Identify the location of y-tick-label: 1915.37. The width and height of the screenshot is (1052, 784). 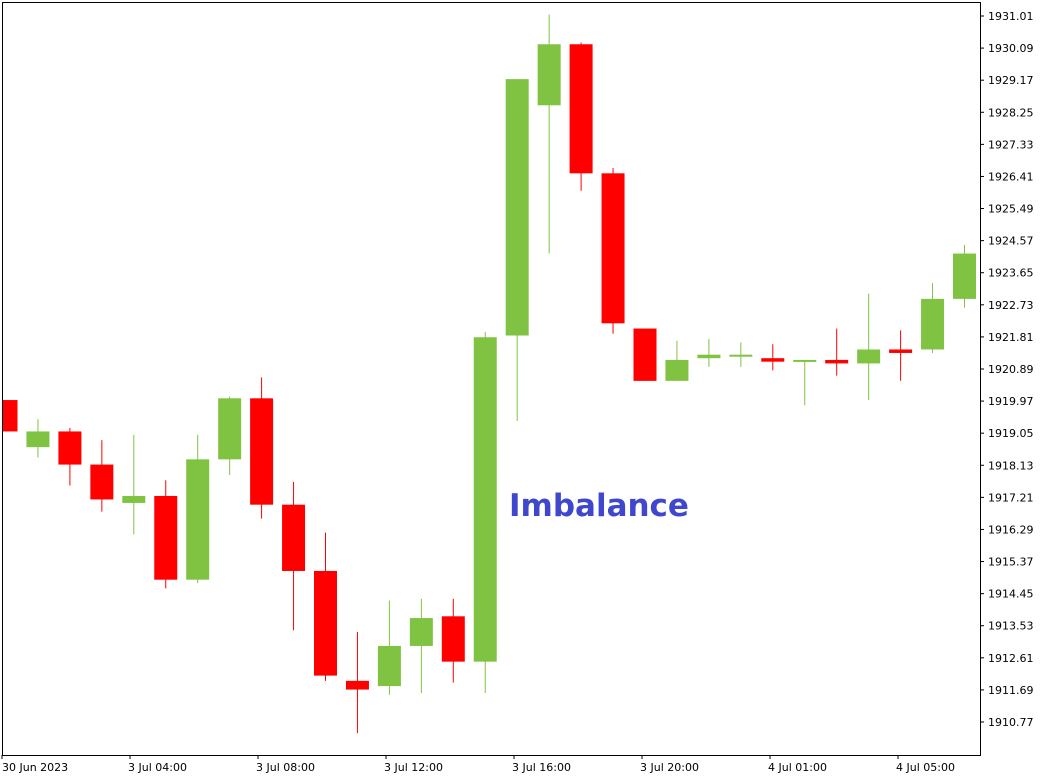
(1011, 562).